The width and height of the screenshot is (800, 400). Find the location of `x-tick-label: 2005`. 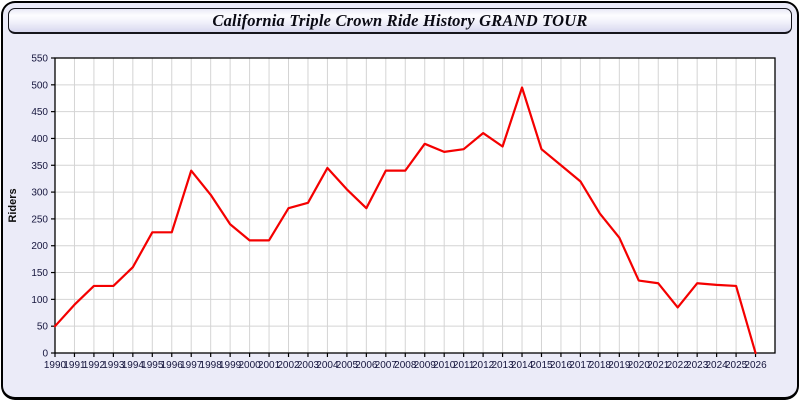

x-tick-label: 2005 is located at coordinates (347, 365).